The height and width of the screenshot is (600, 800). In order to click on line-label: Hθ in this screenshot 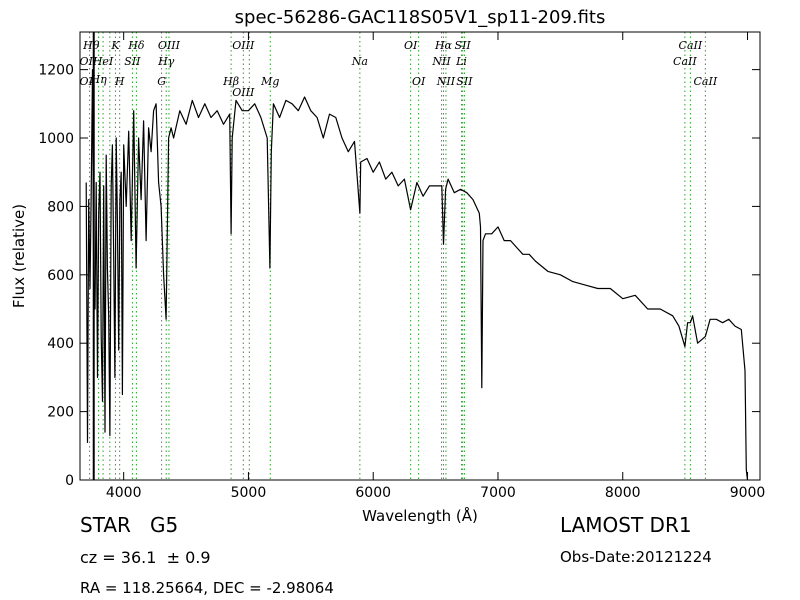, I will do `click(91, 45)`.